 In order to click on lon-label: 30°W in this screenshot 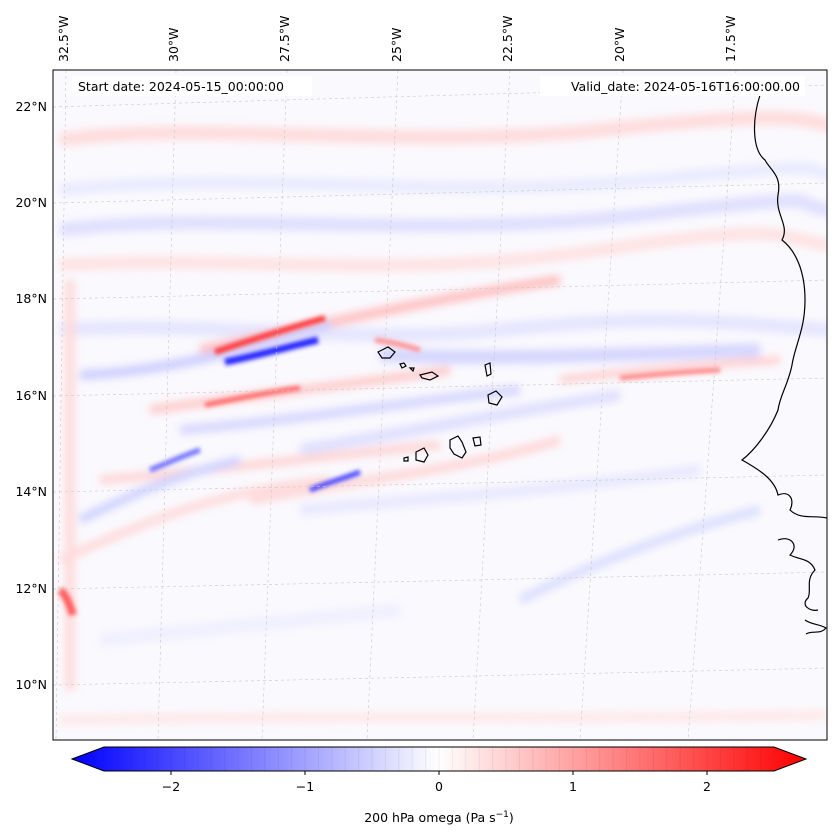, I will do `click(173, 44)`.